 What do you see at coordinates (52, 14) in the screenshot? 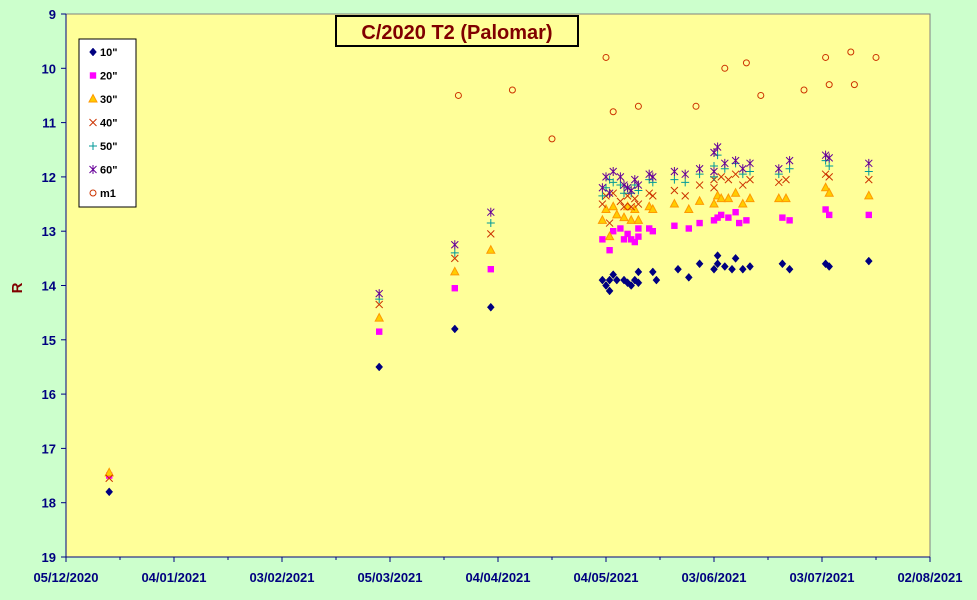
I see `y-tick-label: 9` at bounding box center [52, 14].